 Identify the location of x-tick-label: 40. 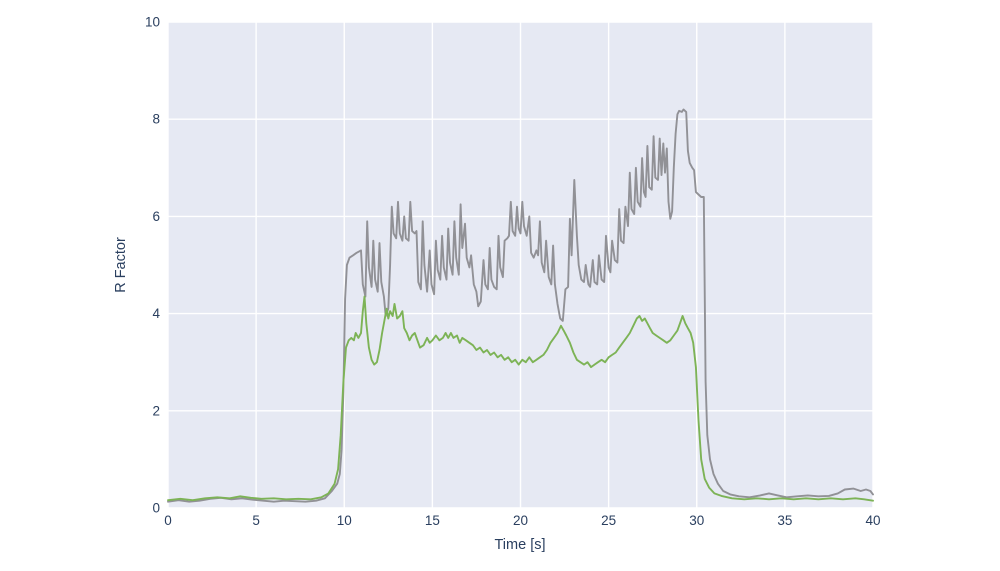
(872, 520).